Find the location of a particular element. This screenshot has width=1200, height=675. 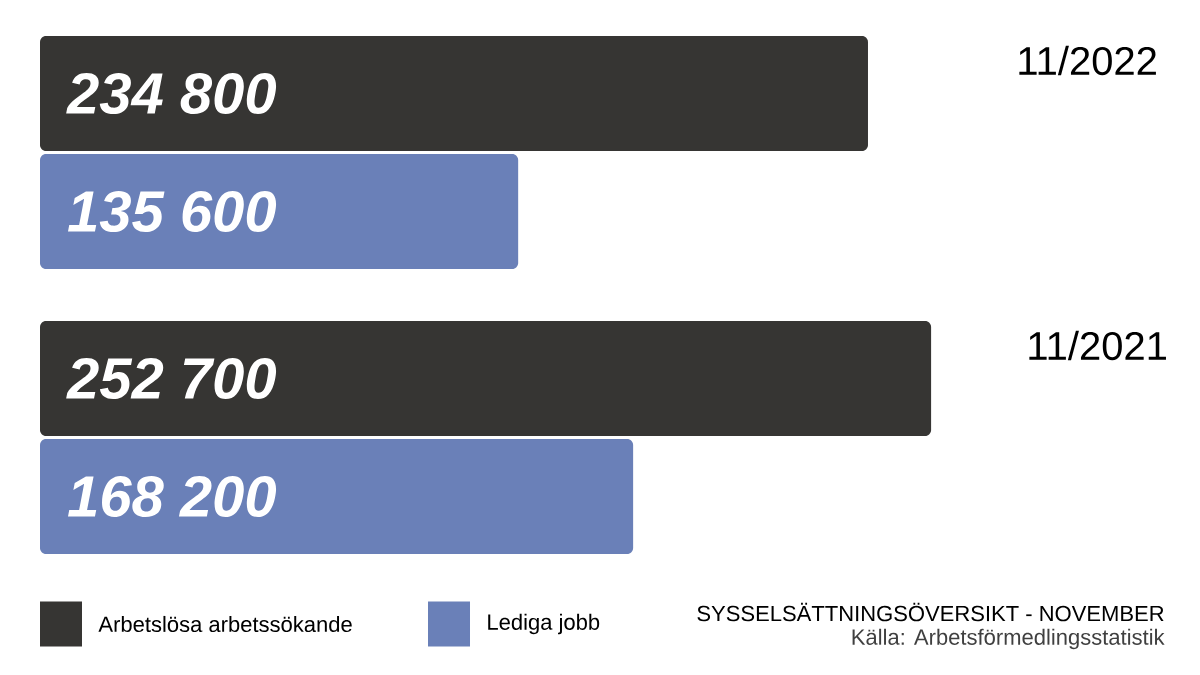

text: SYSSELSÄTTNINGSÖVERSIKT - NOVEMBER is located at coordinates (930, 612).